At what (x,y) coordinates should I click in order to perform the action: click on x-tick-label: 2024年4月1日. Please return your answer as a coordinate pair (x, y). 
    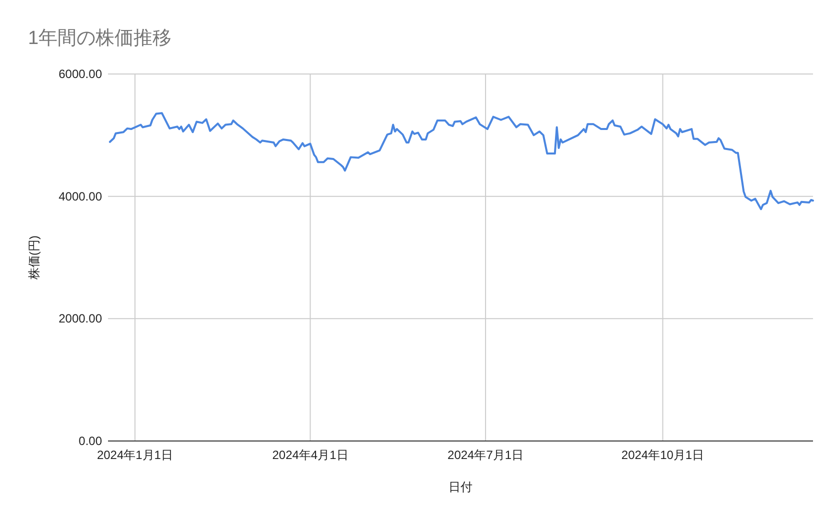
    Looking at the image, I should click on (310, 455).